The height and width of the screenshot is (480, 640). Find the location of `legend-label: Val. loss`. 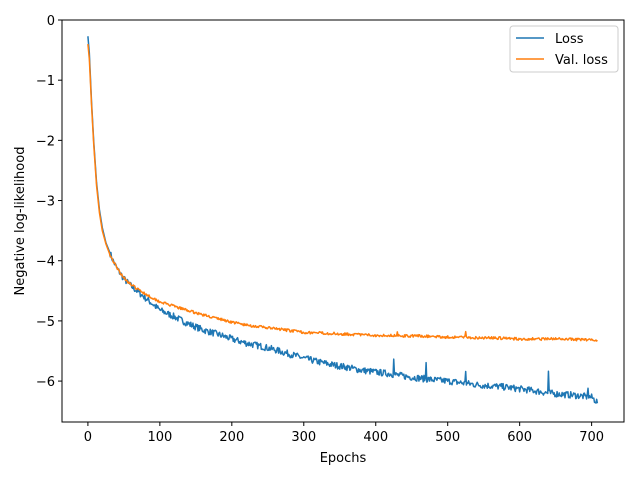

legend-label: Val. loss is located at coordinates (581, 60).